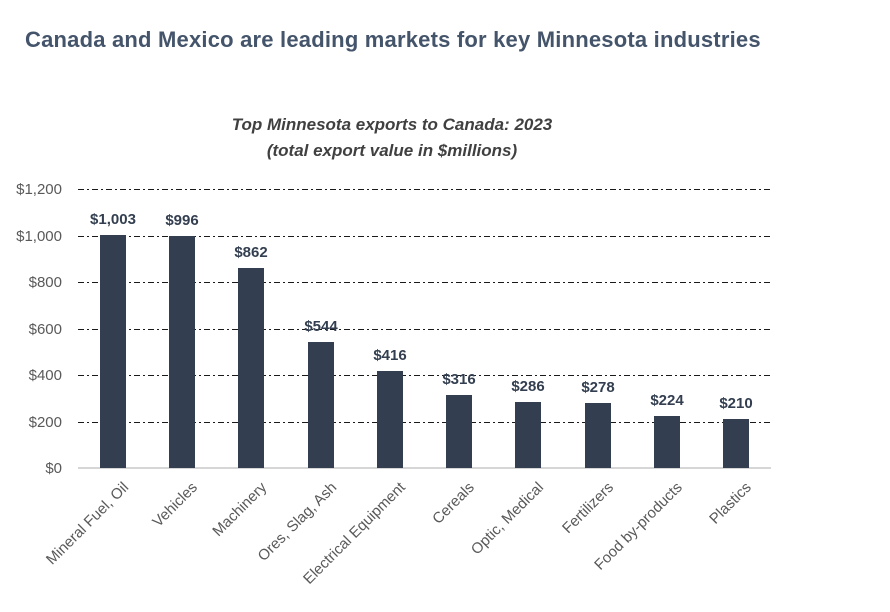  I want to click on y-axis-tick-label: $600, so click(45, 329).